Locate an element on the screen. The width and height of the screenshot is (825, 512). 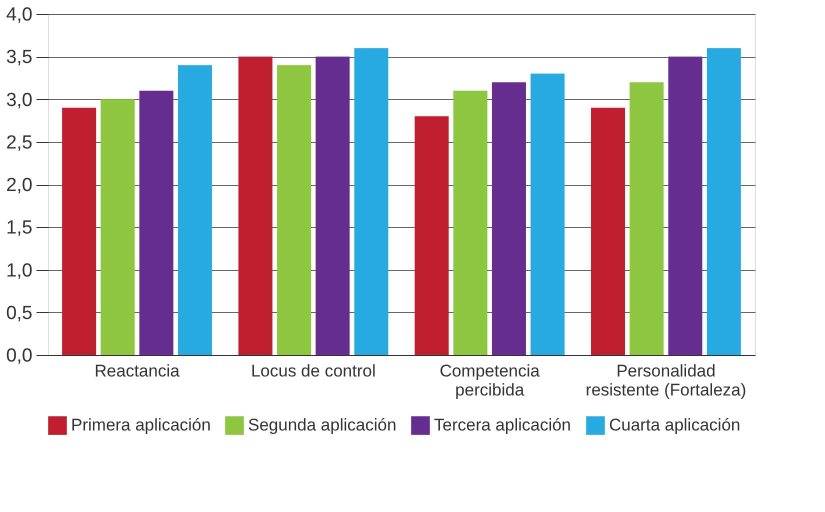
legend-label: Tercera aplicación is located at coordinates (503, 425).